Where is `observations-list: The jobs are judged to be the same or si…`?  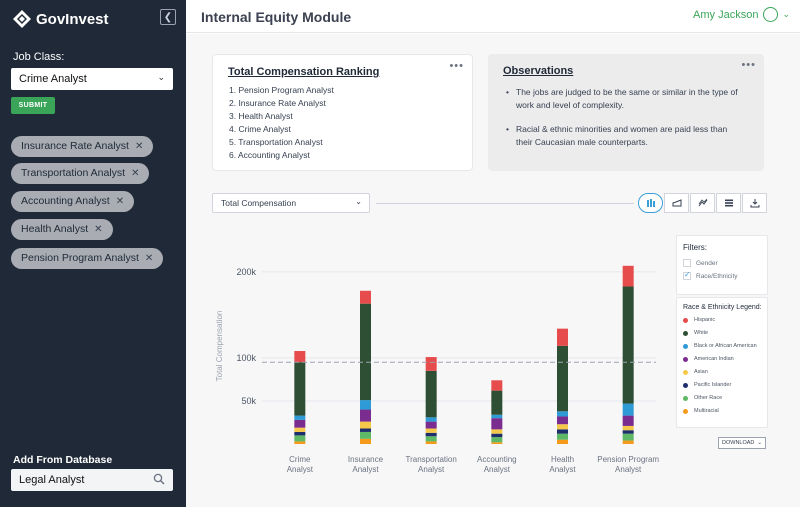 observations-list: The jobs are judged to be the same or si… is located at coordinates (623, 123).